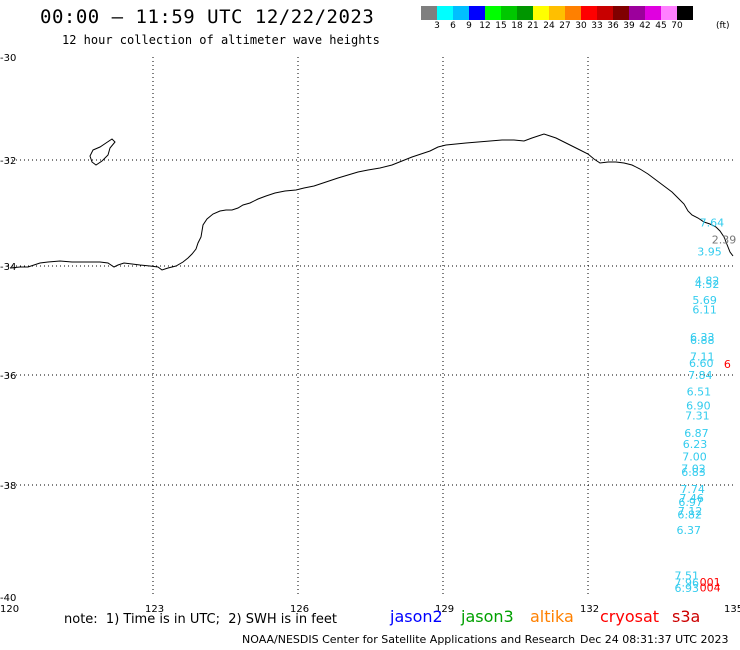  Describe the element at coordinates (698, 405) in the screenshot. I see `jason3-wave-height-label: 6.90` at that location.